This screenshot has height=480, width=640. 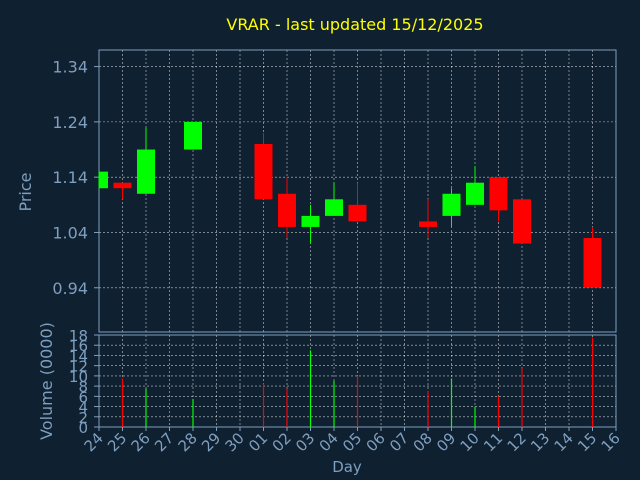 I want to click on x-tick-label-05: 05, so click(x=352, y=442).